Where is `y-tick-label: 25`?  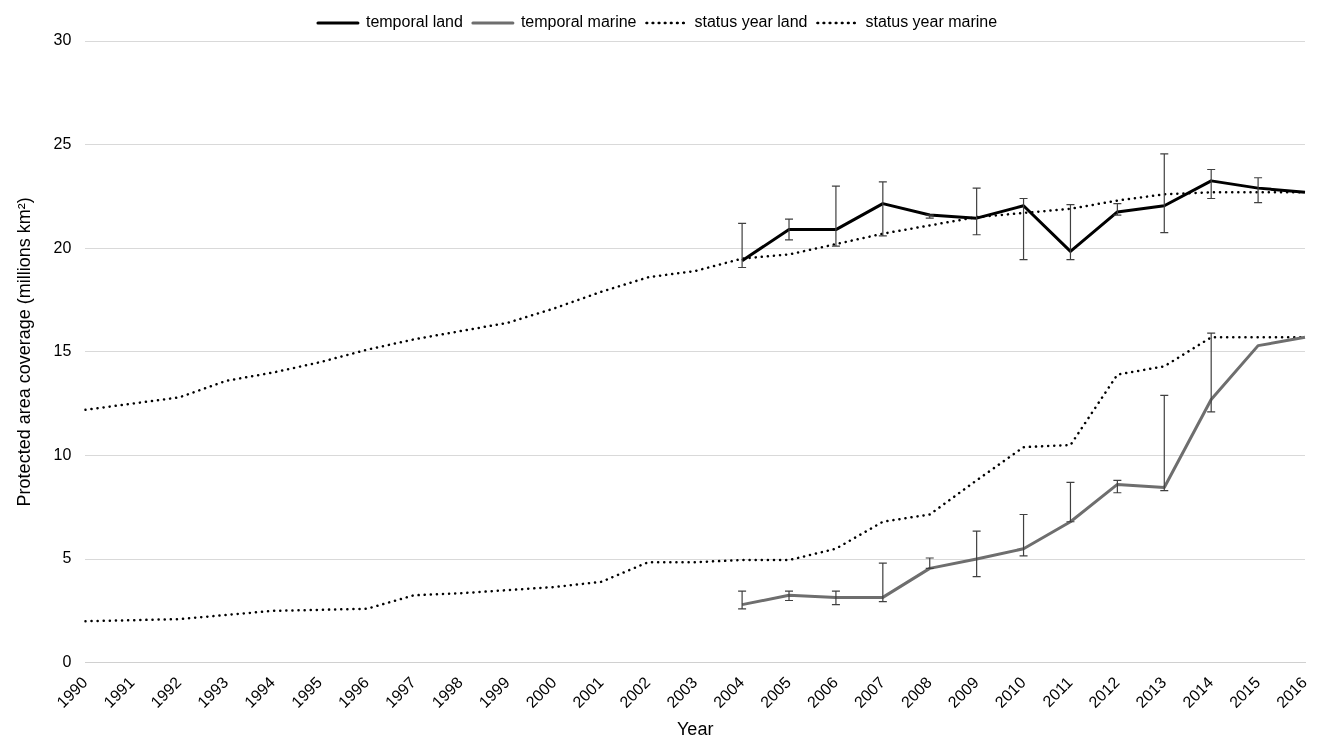 y-tick-label: 25 is located at coordinates (62, 144).